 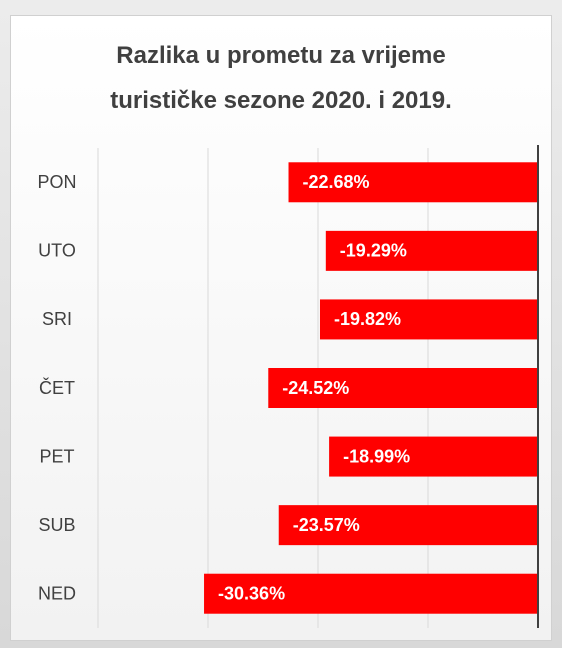 What do you see at coordinates (57, 251) in the screenshot?
I see `y-tick-label: UTO` at bounding box center [57, 251].